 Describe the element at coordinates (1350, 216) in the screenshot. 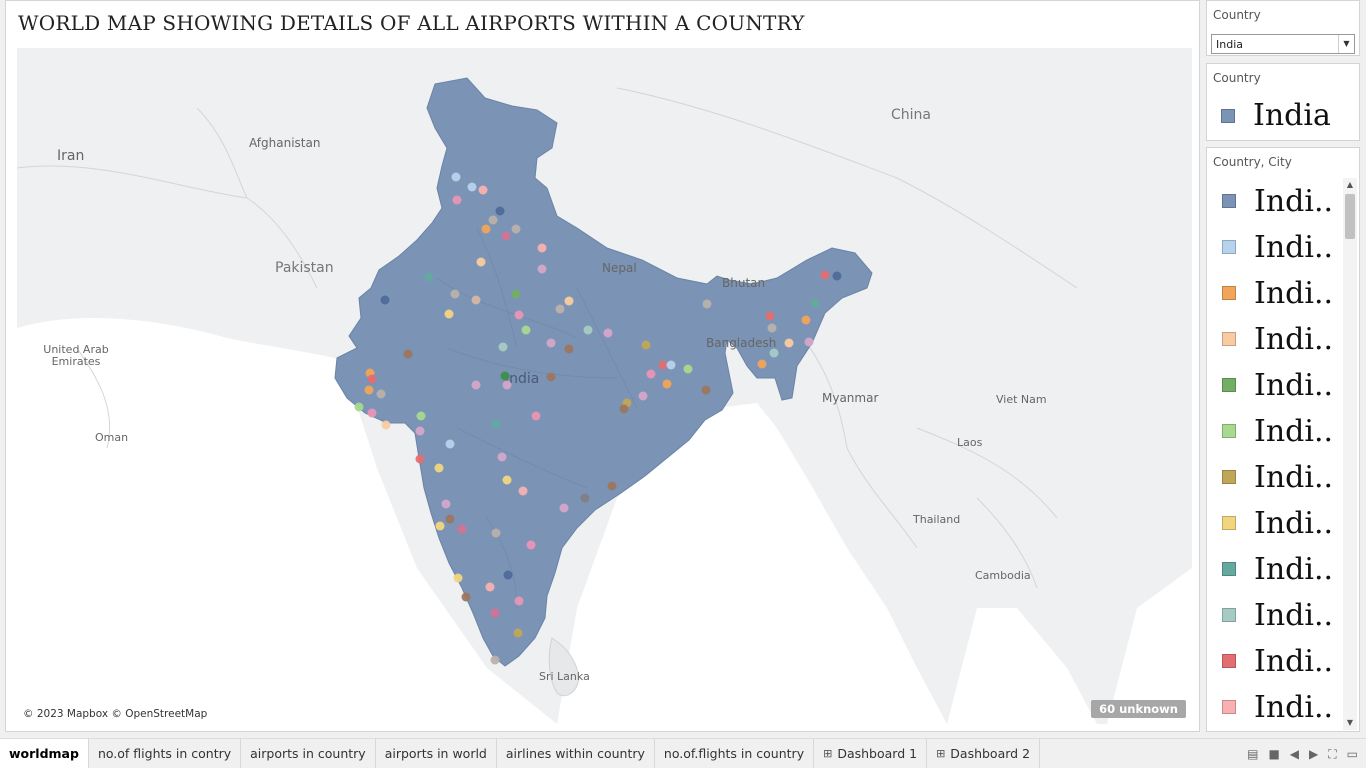

I see `scroll-thumb` at that location.